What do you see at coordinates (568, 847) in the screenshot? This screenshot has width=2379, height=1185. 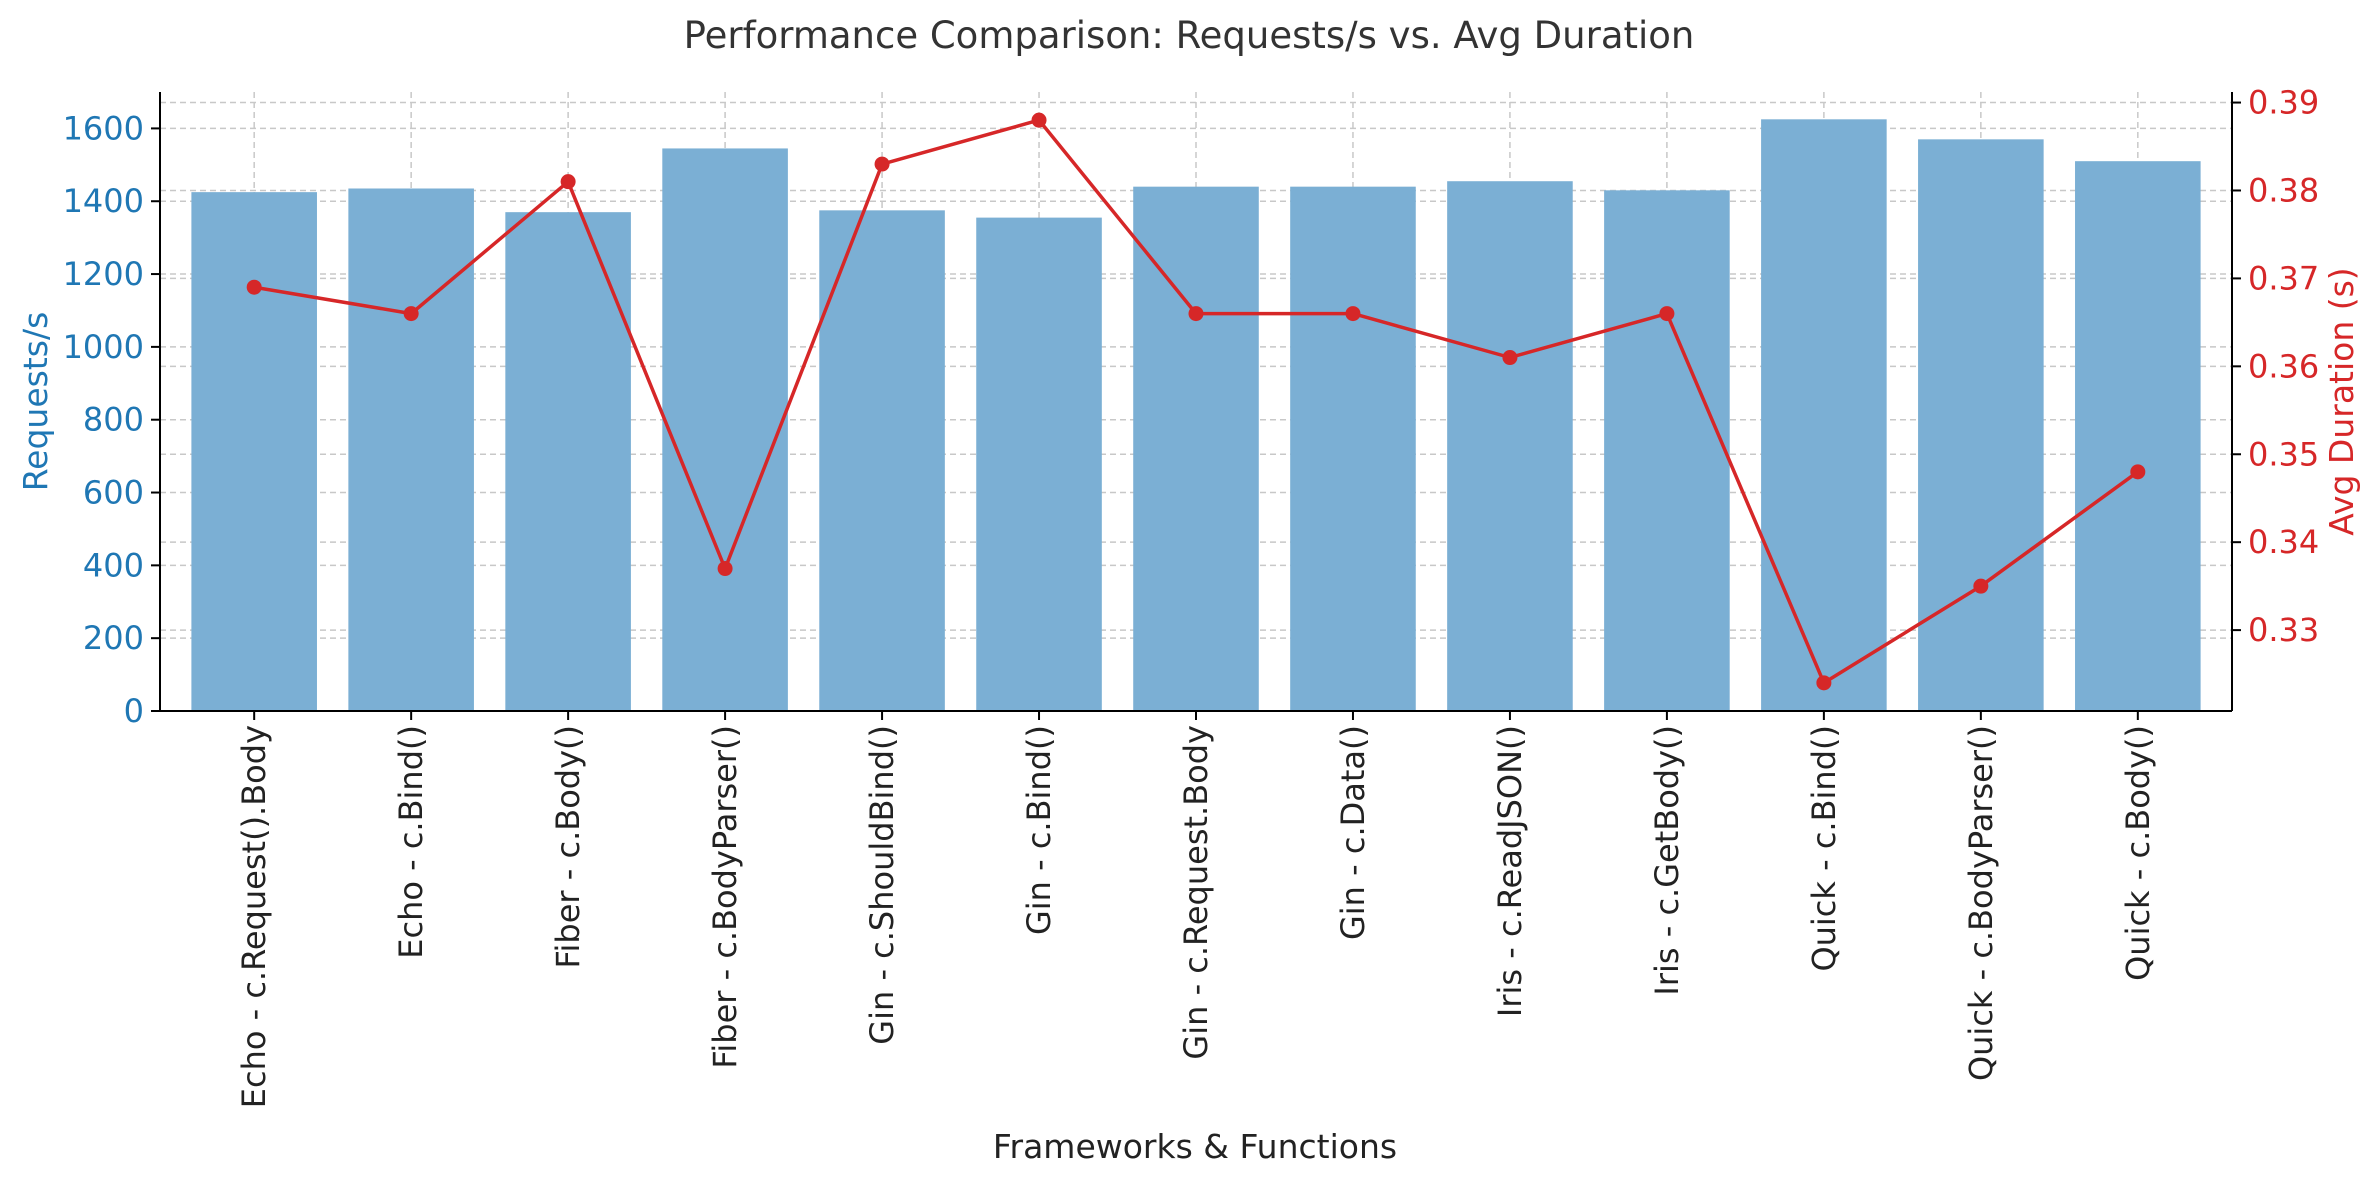 I see `x-tick-label-2: Fiber - c.Body()` at bounding box center [568, 847].